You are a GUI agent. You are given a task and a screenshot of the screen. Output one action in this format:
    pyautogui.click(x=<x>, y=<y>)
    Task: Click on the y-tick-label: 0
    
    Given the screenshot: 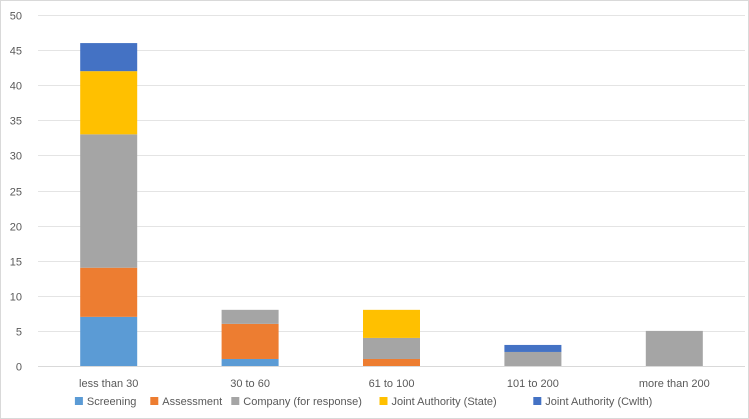 What is the action you would take?
    pyautogui.click(x=19, y=368)
    